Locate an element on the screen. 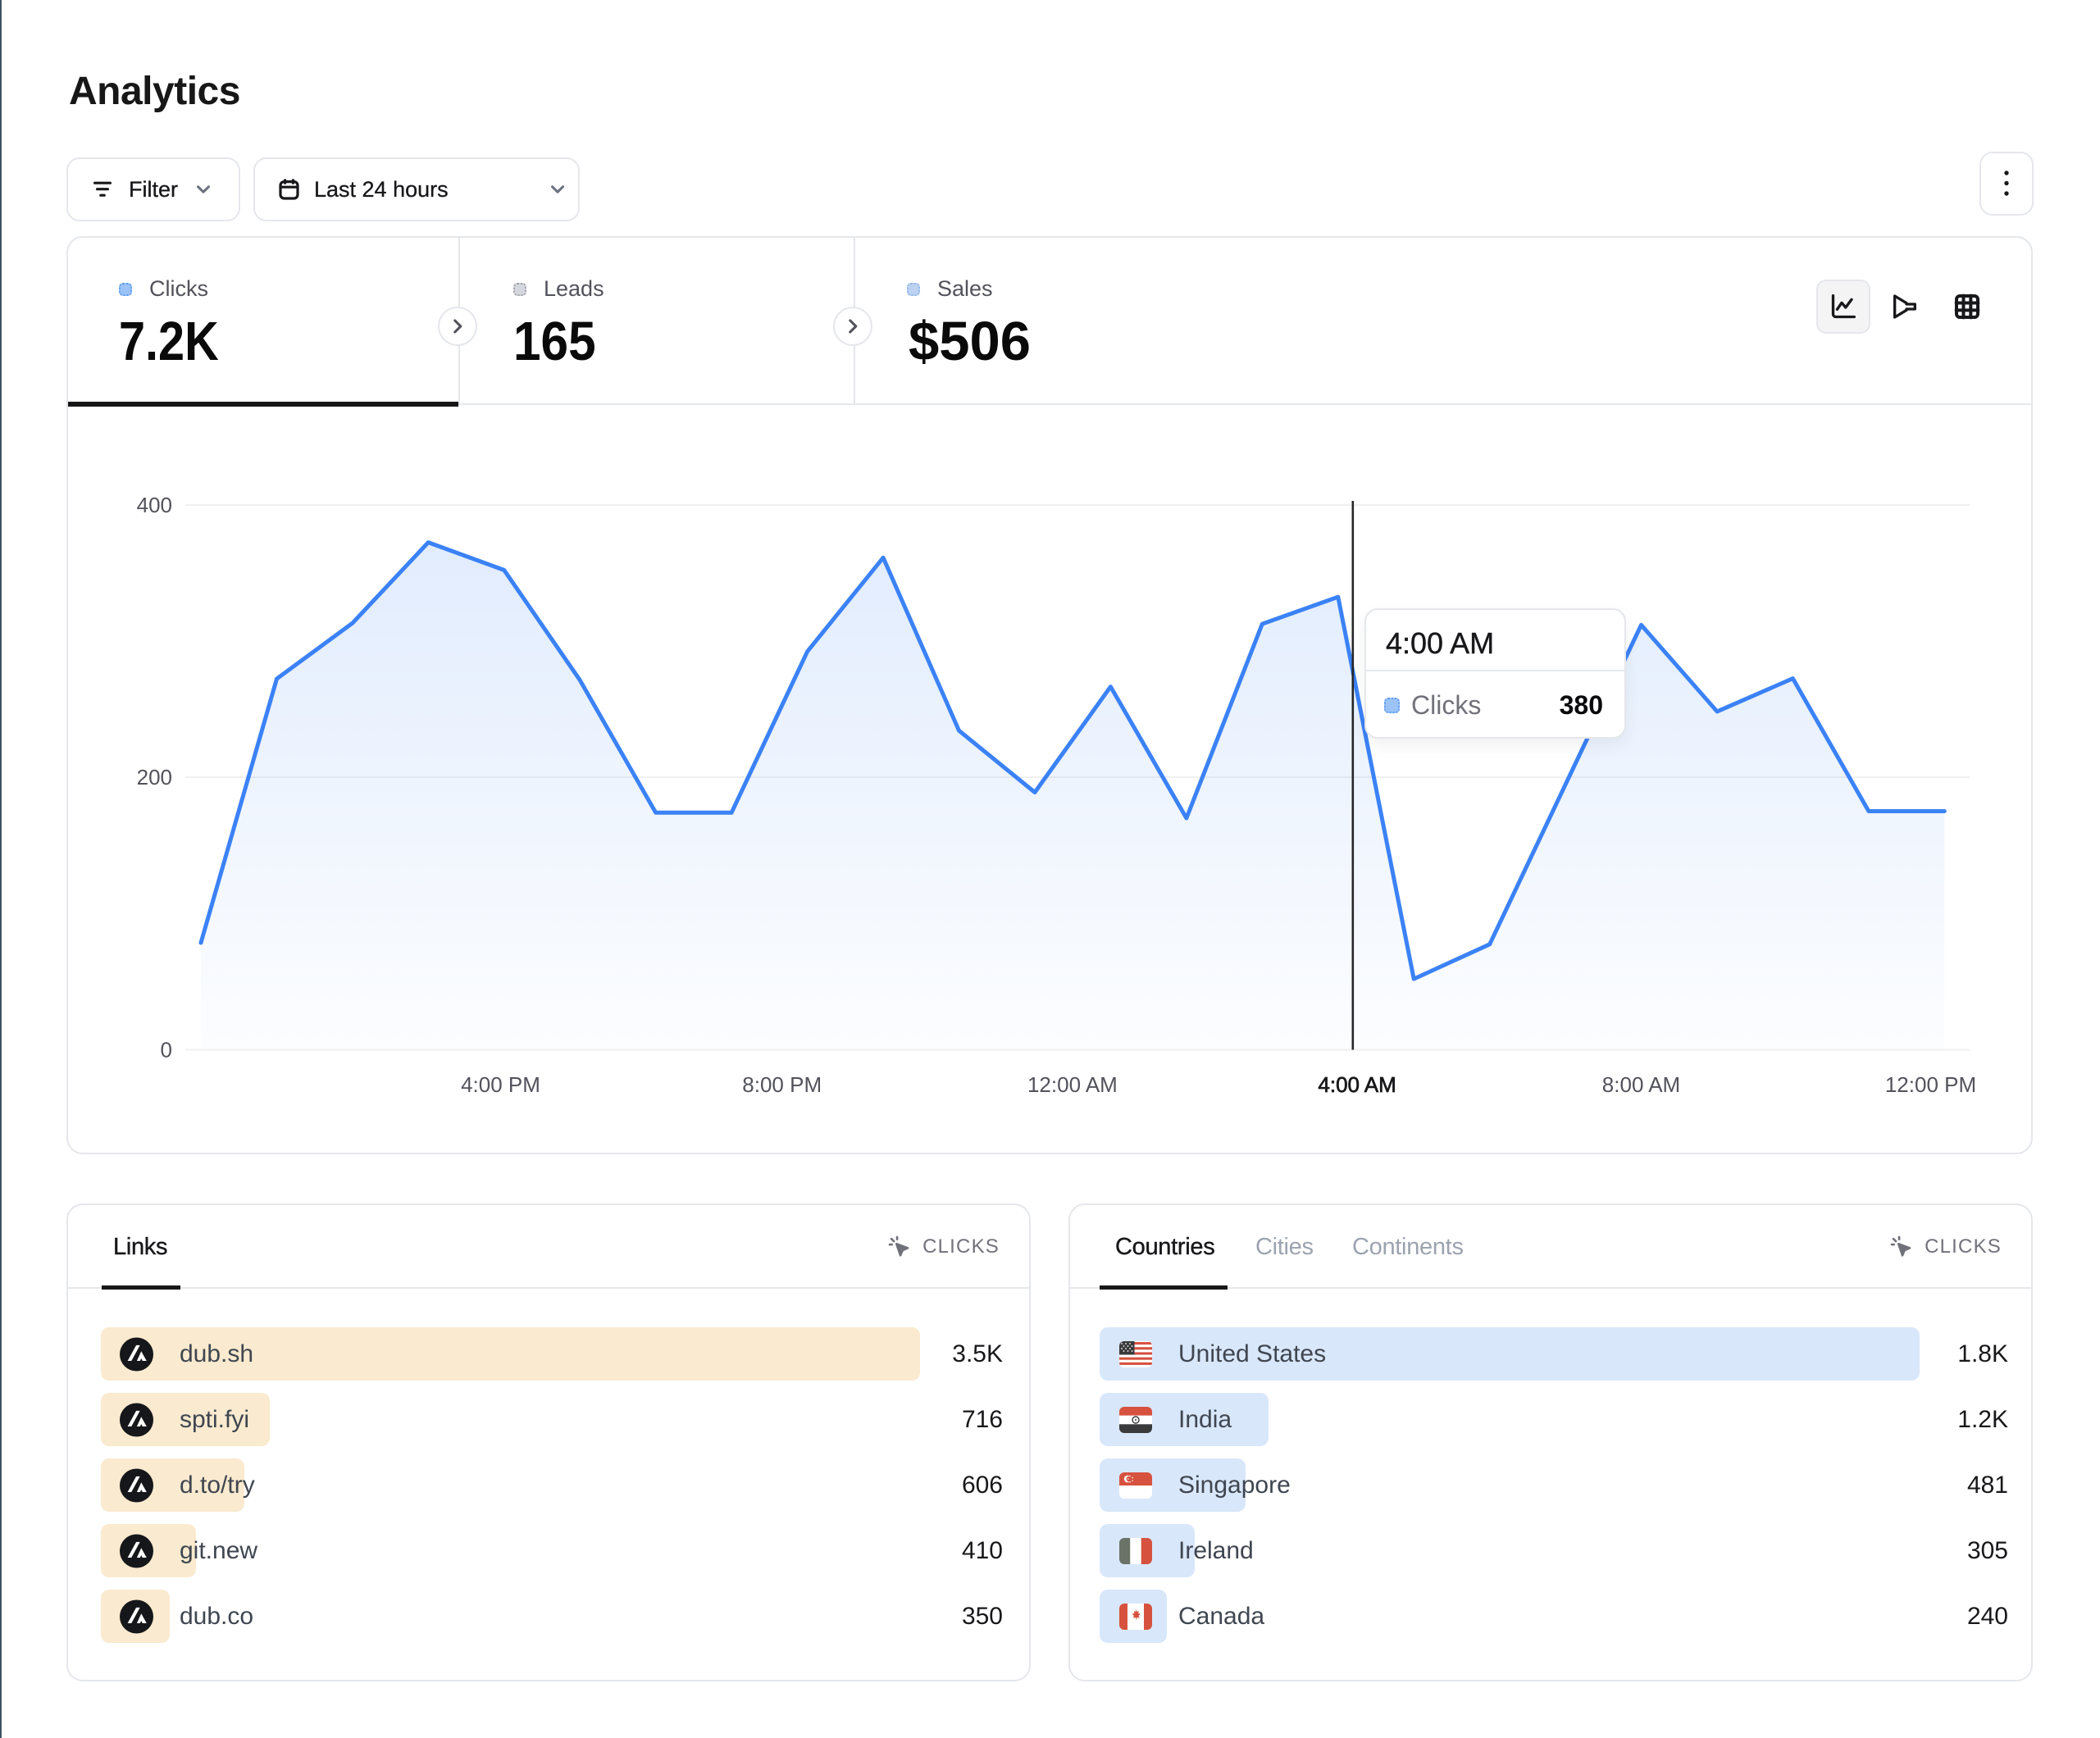 The height and width of the screenshot is (1738, 2100). svg-text: 8:00 PM is located at coordinates (782, 1084).